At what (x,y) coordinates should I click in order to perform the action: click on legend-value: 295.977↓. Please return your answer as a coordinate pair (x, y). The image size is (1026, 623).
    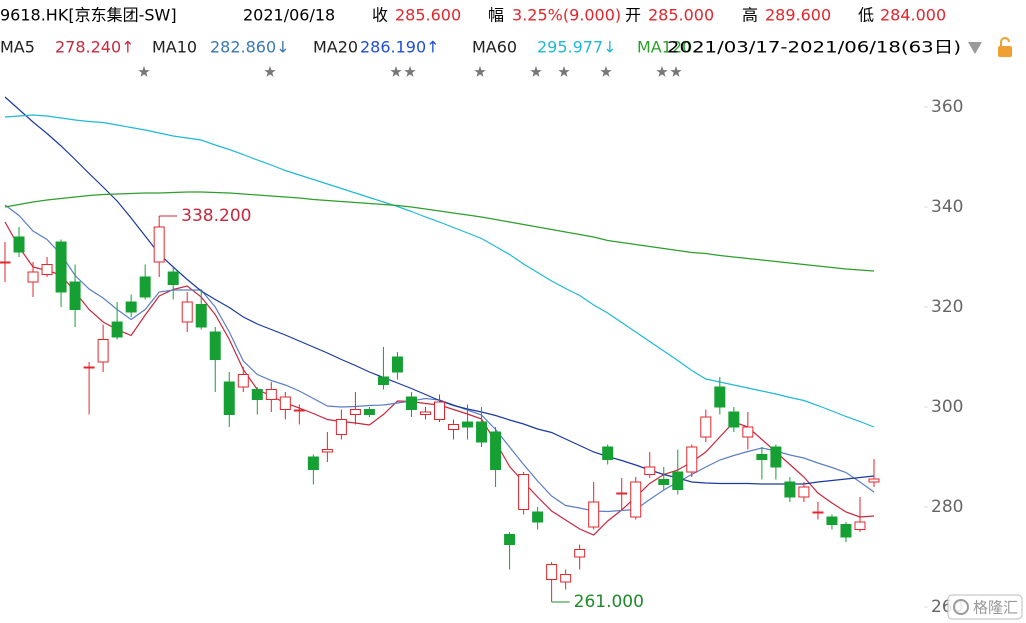
    Looking at the image, I should click on (577, 47).